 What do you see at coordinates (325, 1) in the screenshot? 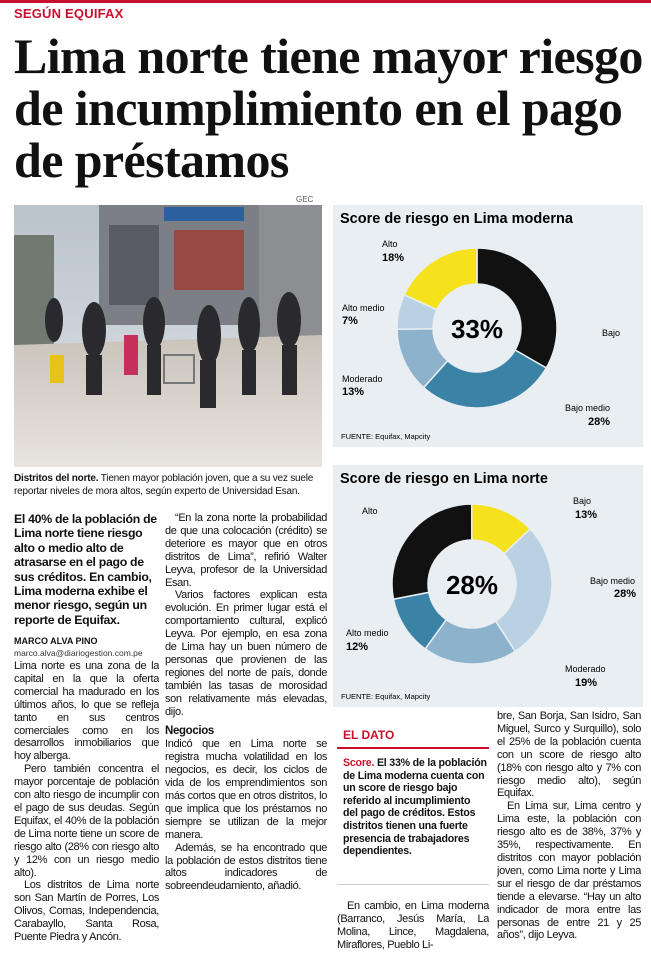
I see `top-rule` at bounding box center [325, 1].